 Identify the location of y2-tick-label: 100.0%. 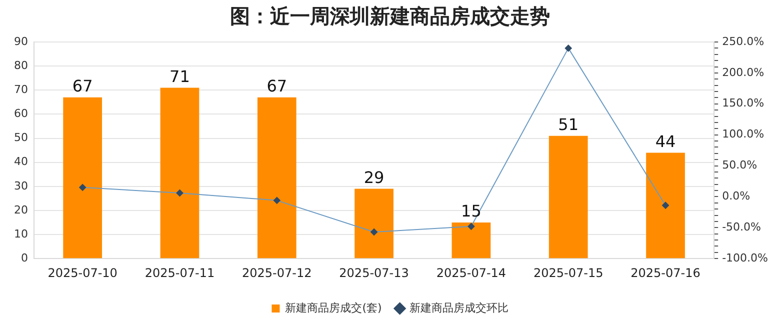
(743, 134).